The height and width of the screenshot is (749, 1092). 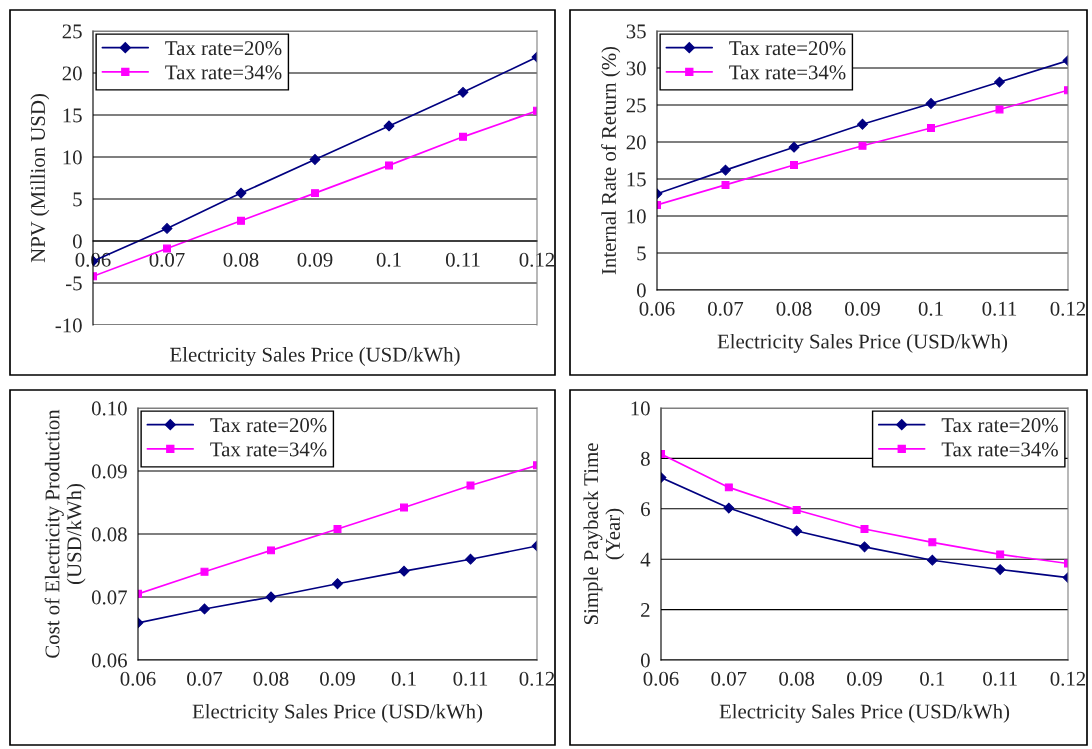 What do you see at coordinates (636, 31) in the screenshot?
I see `y-tick-label: 35` at bounding box center [636, 31].